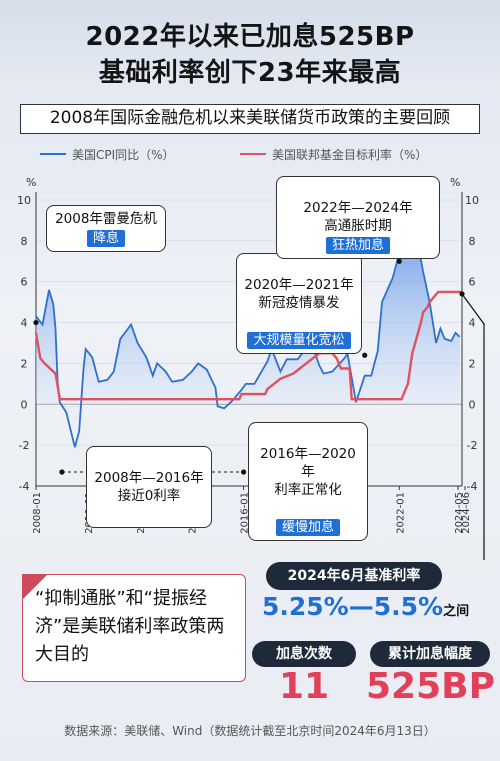 Image resolution: width=500 pixels, height=761 pixels. Describe the element at coordinates (466, 513) in the screenshot. I see `x-tick-label: 2024-06` at that location.